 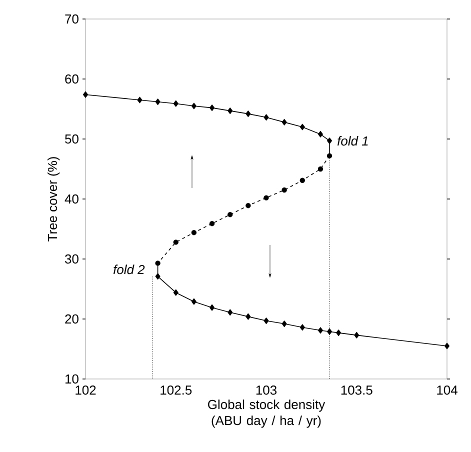 I want to click on x-axis-title: Global stock density (ABU day / ha / yr), so click(x=267, y=414).